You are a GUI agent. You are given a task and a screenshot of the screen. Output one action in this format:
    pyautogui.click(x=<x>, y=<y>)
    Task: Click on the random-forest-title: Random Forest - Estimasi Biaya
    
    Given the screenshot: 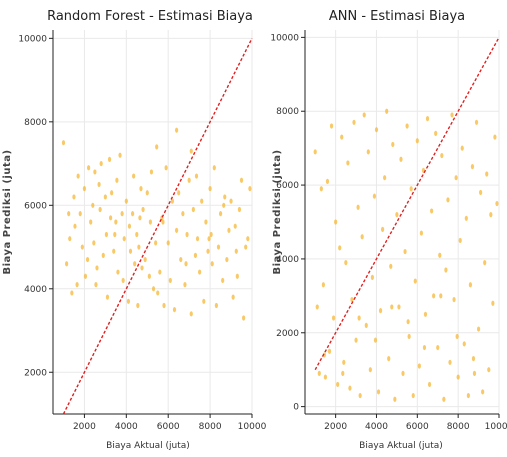 What is the action you would take?
    pyautogui.click(x=150, y=16)
    